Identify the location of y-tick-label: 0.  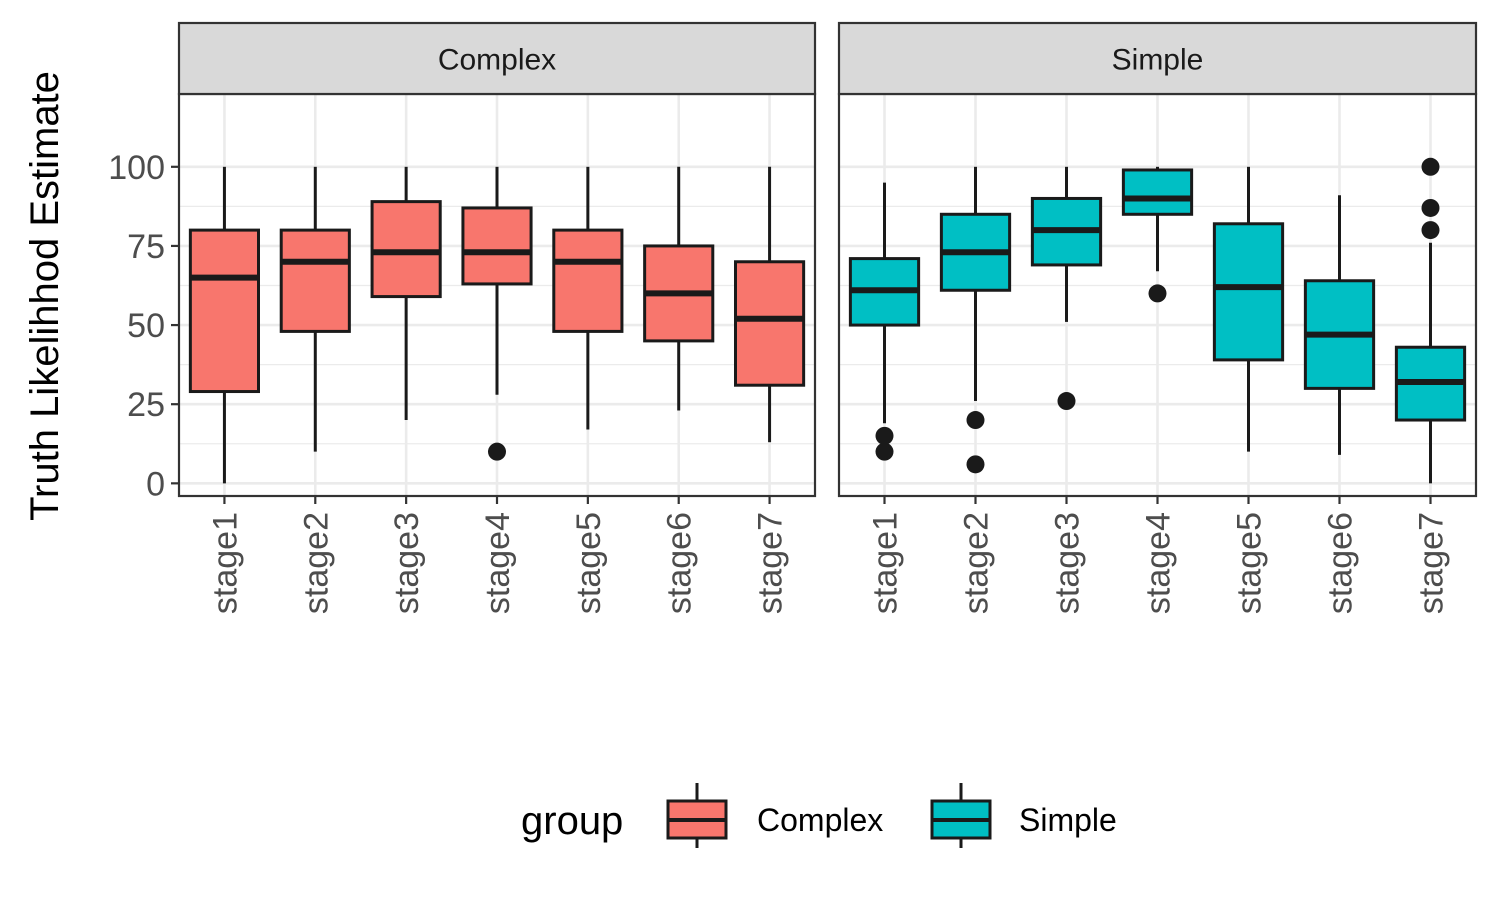
(155, 484).